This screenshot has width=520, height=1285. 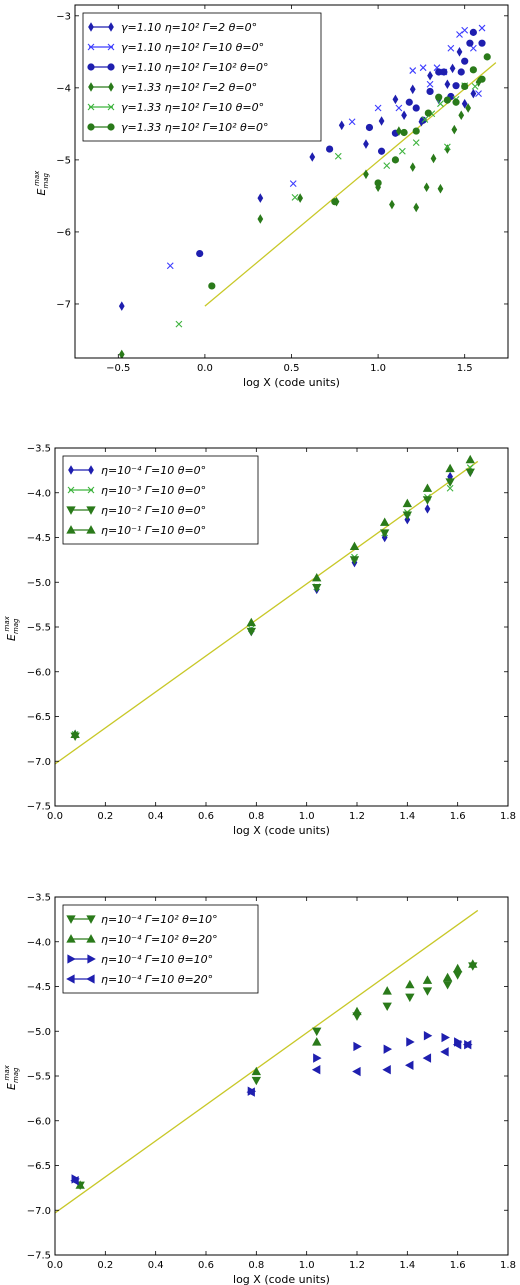 What do you see at coordinates (156, 816) in the screenshot?
I see `x-tick-label: 0.4` at bounding box center [156, 816].